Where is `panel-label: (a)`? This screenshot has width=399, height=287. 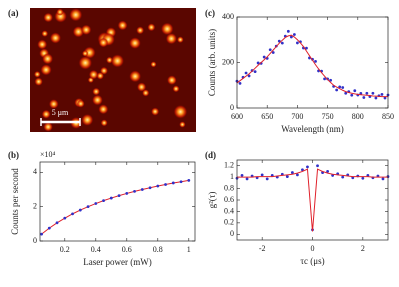
panel-label: (a) is located at coordinates (13, 13).